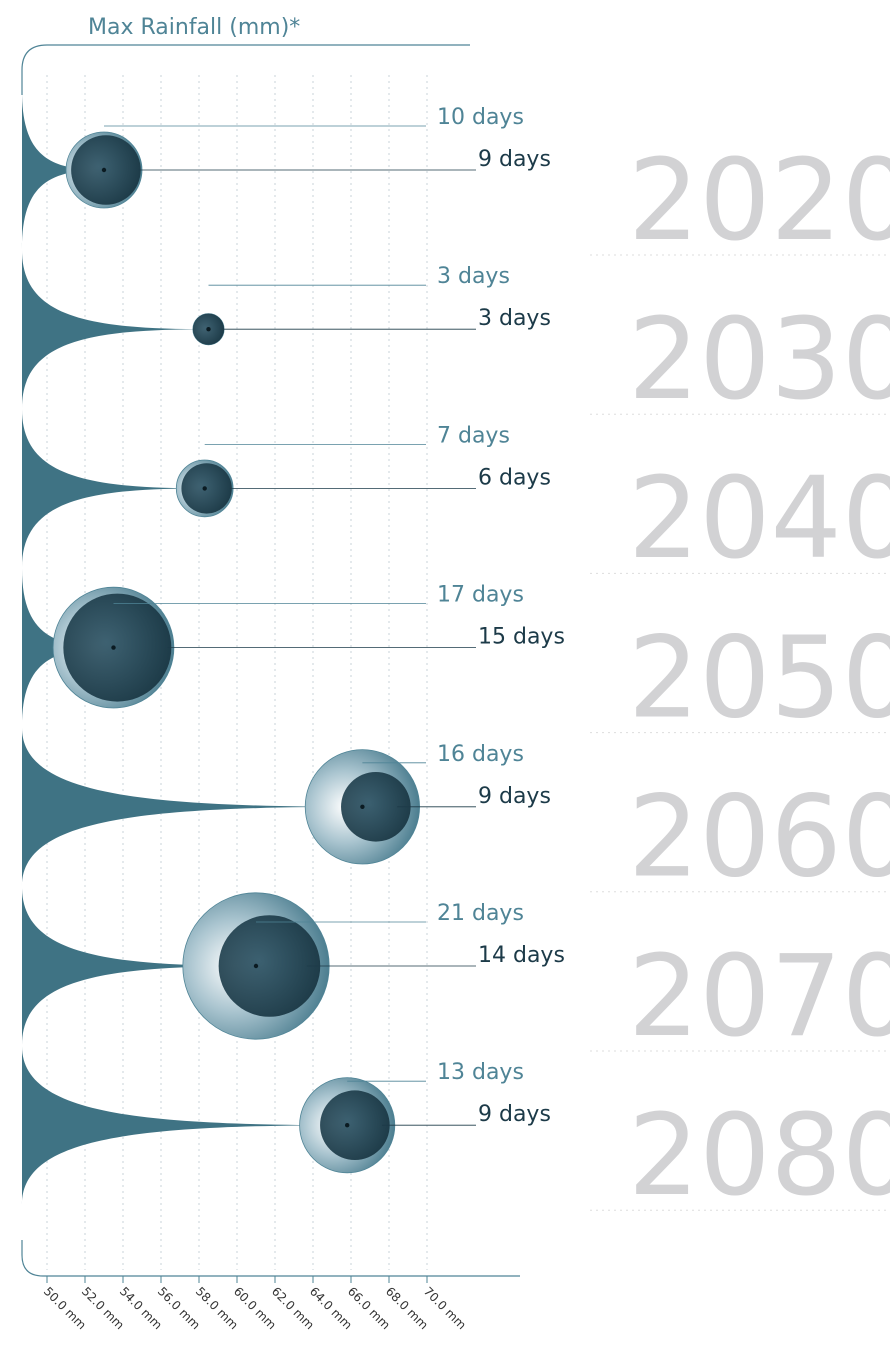 The width and height of the screenshot is (890, 1346). What do you see at coordinates (473, 276) in the screenshot?
I see `label-light: 3 days` at bounding box center [473, 276].